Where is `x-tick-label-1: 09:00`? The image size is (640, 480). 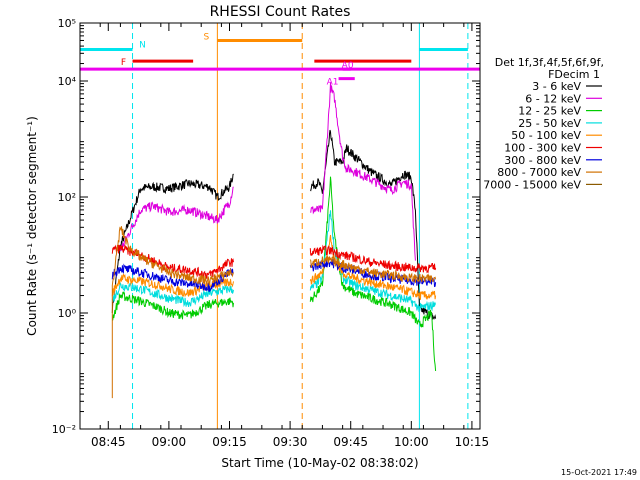 x-tick-label-1: 09:00 is located at coordinates (169, 442).